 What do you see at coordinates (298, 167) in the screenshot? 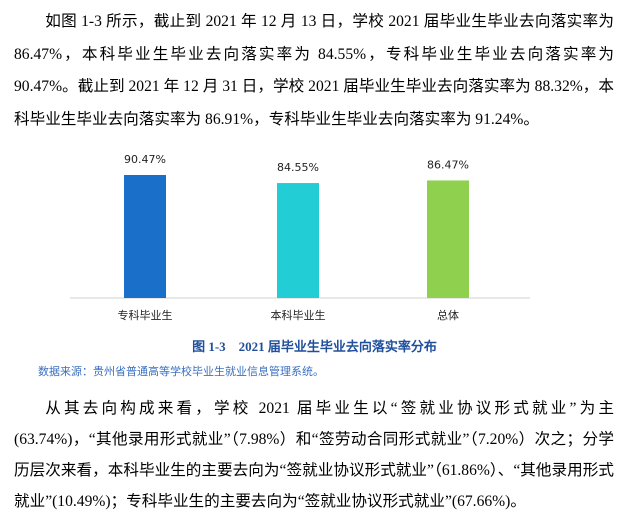
I see `data-label: 84.55%` at bounding box center [298, 167].